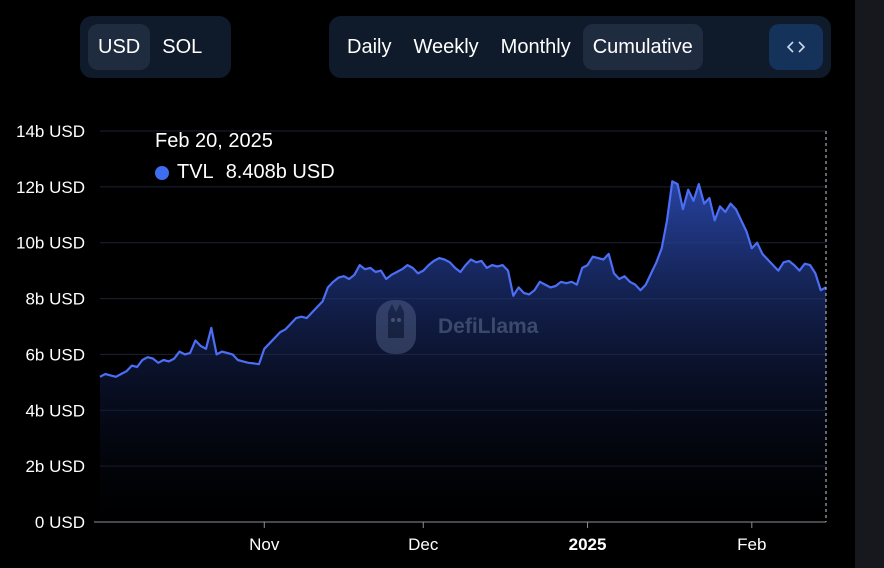 The image size is (884, 568). I want to click on llama-logo-icon, so click(396, 327).